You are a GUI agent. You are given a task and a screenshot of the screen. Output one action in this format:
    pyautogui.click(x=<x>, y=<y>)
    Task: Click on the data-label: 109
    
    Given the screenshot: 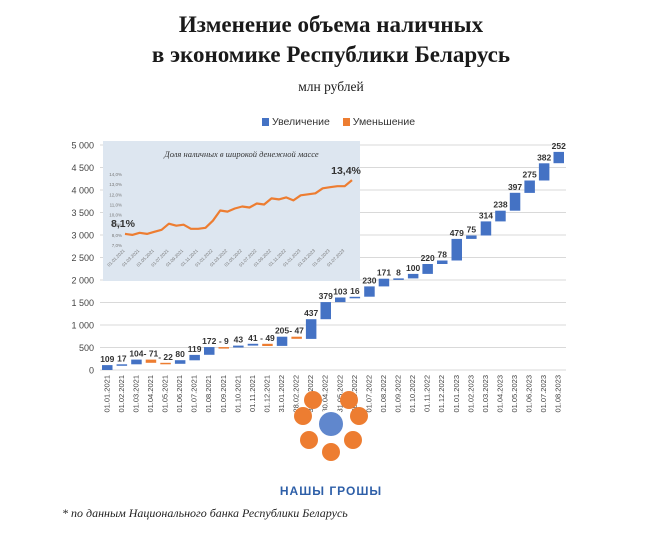 What is the action you would take?
    pyautogui.click(x=107, y=359)
    